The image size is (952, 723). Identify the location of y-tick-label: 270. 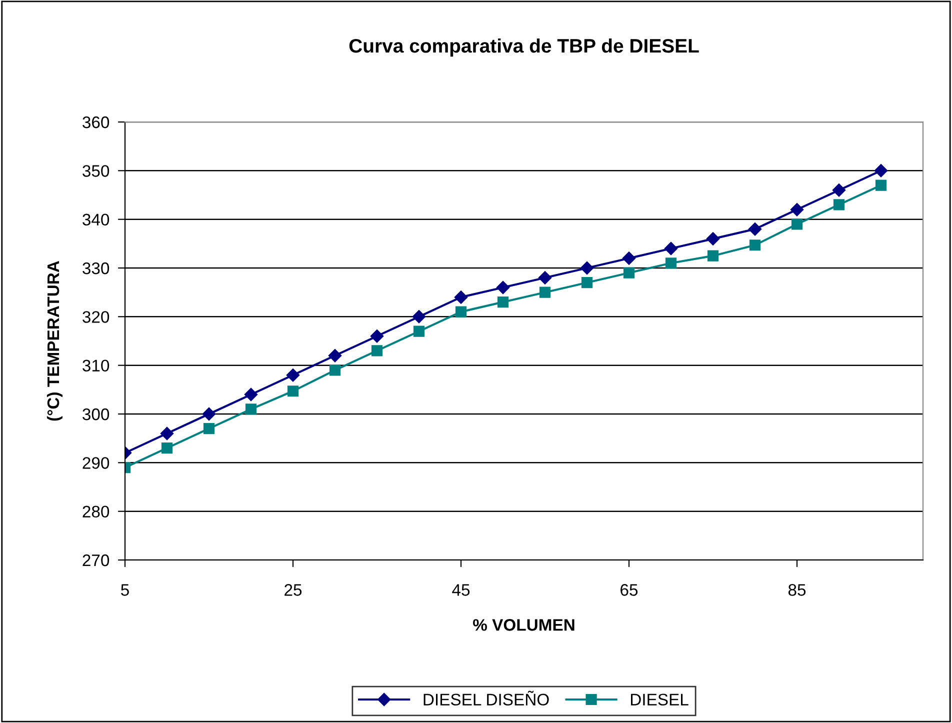
(96, 560).